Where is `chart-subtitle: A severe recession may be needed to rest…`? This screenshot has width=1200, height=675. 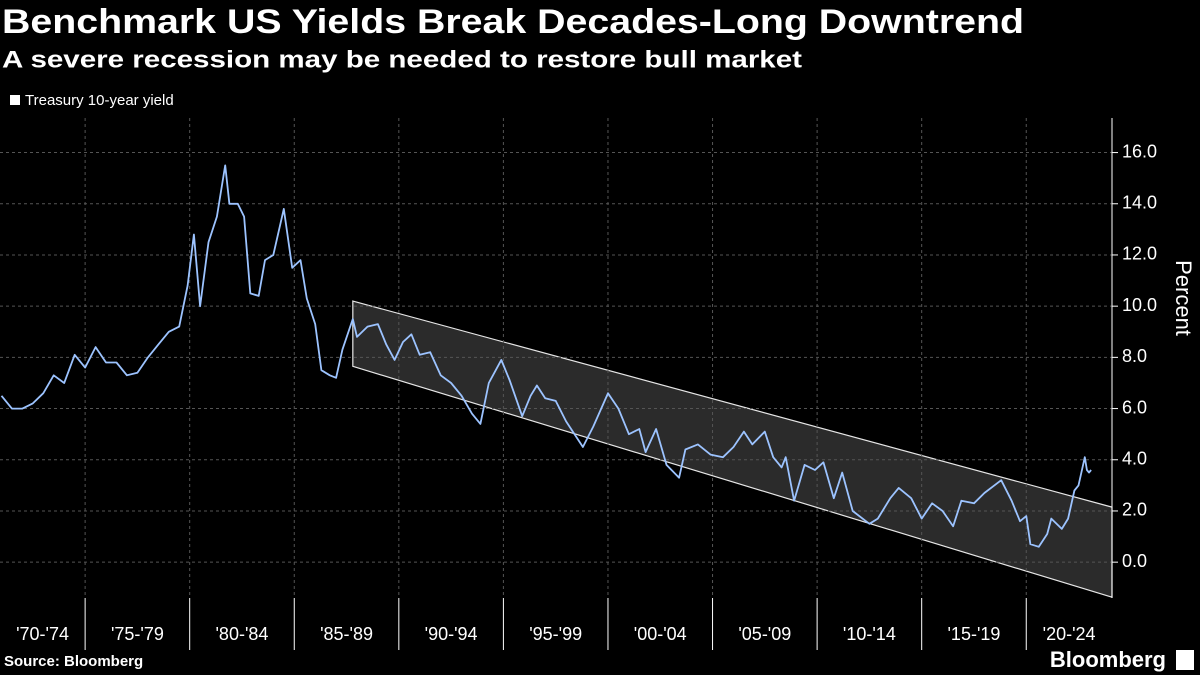
chart-subtitle: A severe recession may be needed to rest… is located at coordinates (402, 59).